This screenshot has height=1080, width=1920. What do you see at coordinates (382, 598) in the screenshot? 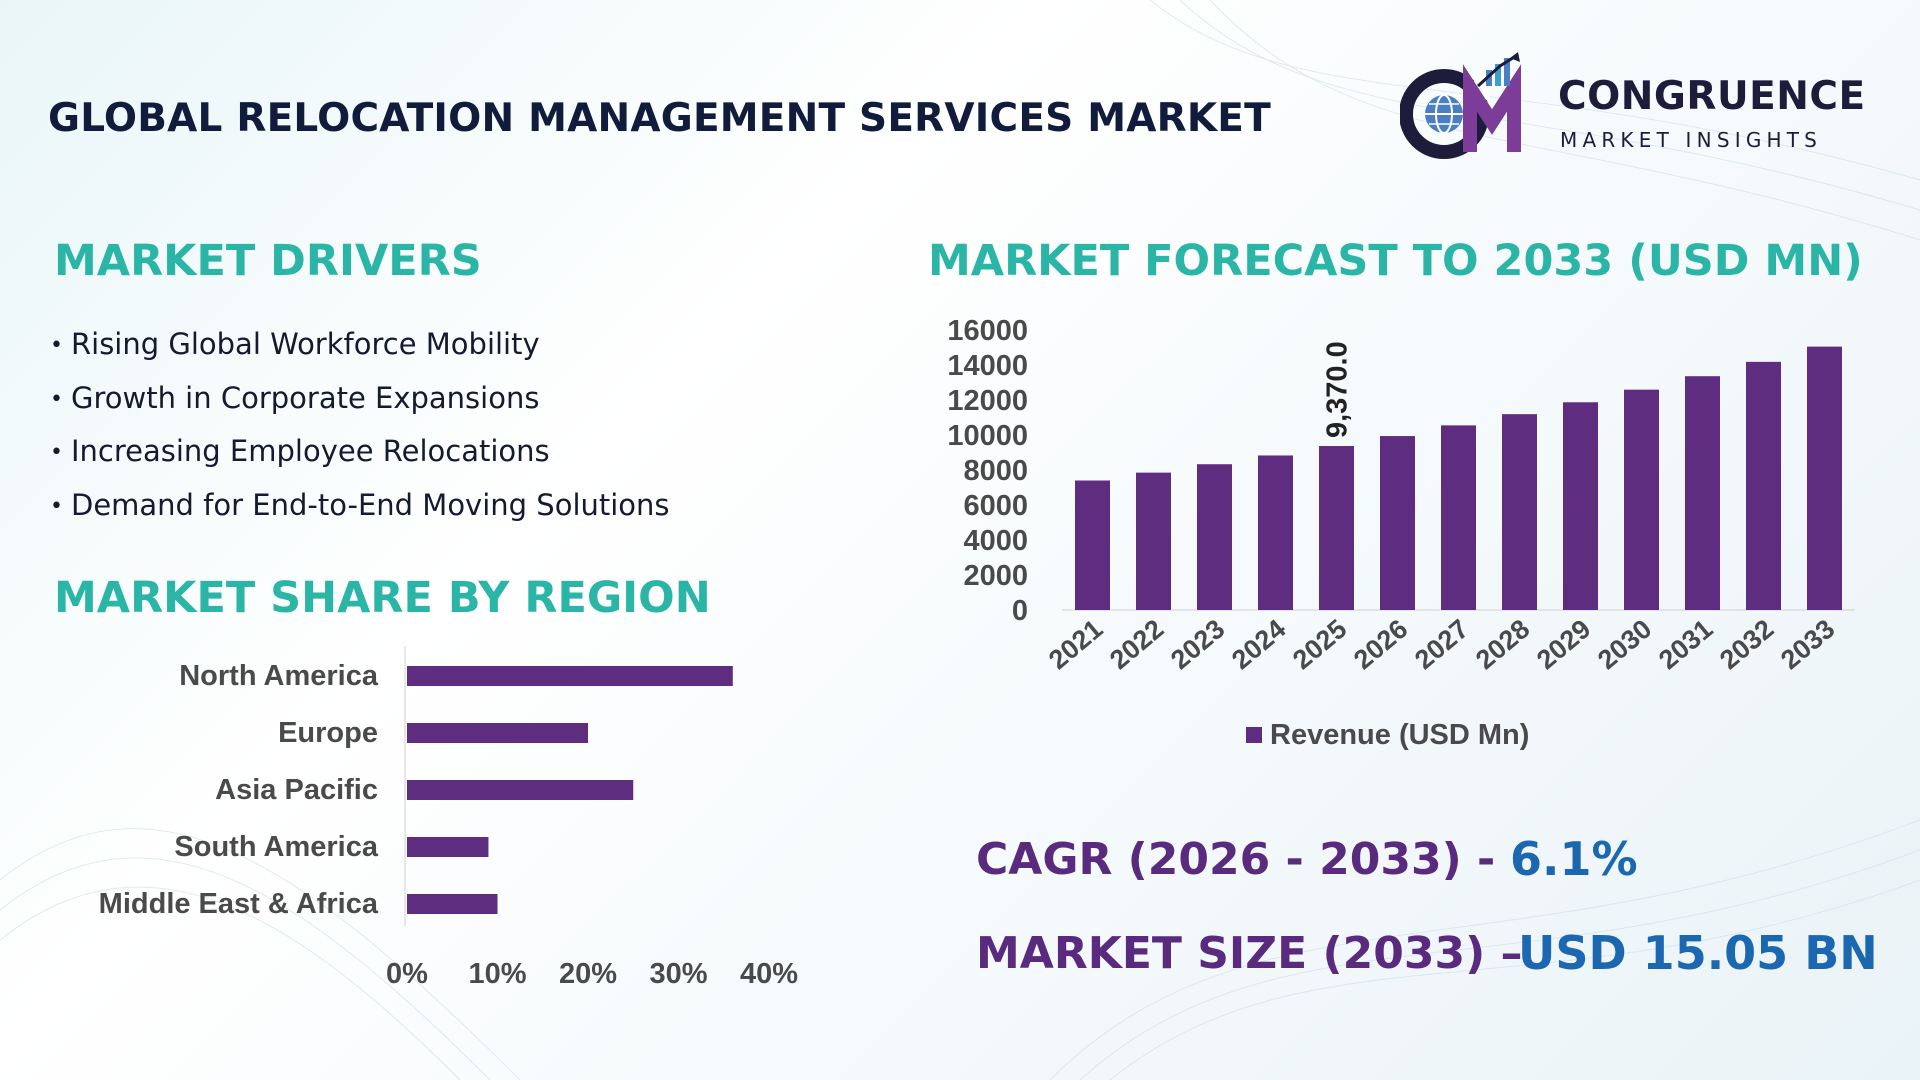
I see `region-heading: MARKET SHARE BY REGION` at bounding box center [382, 598].